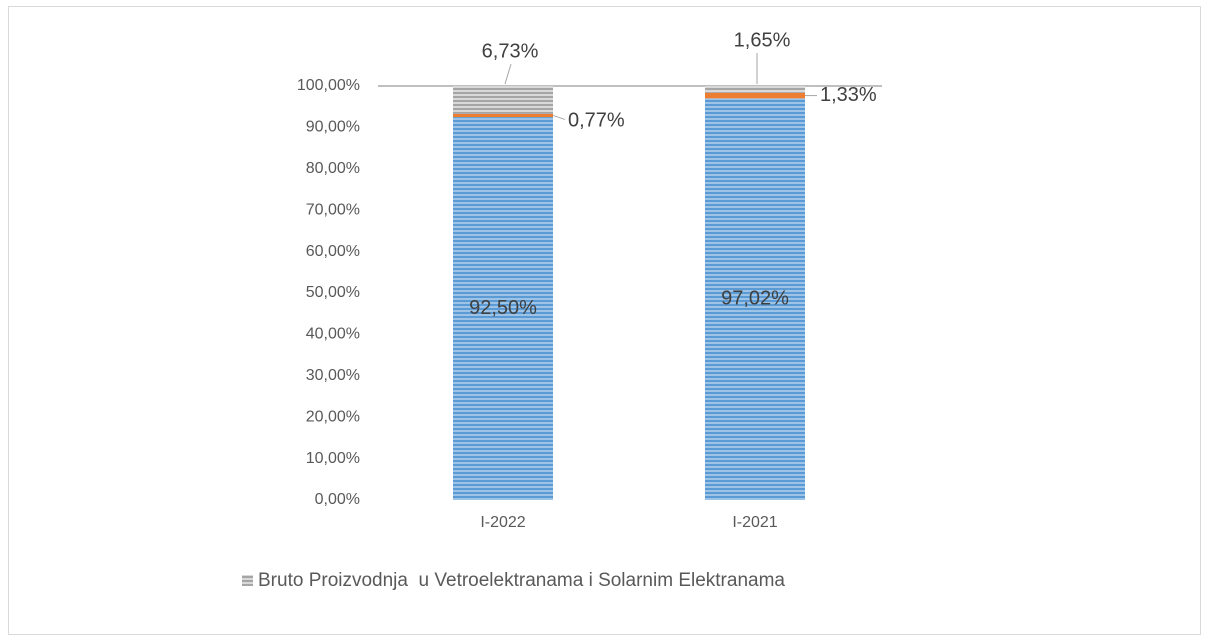  I want to click on x-tick-label: I-2021, so click(754, 522).